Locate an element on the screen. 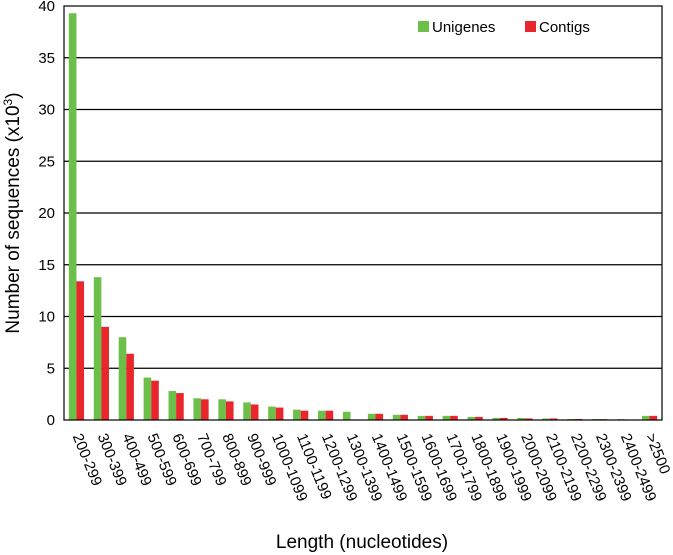 The width and height of the screenshot is (673, 555). y-tick-label: 0 is located at coordinates (51, 420).